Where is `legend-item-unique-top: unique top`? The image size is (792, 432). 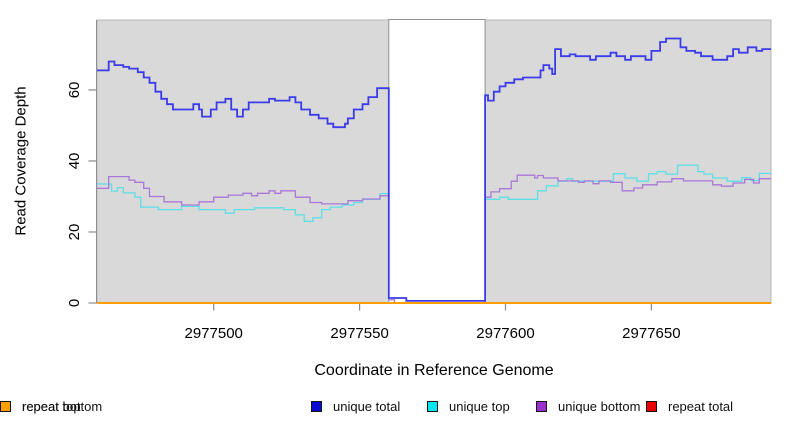 legend-item-unique-top: unique top is located at coordinates (468, 406).